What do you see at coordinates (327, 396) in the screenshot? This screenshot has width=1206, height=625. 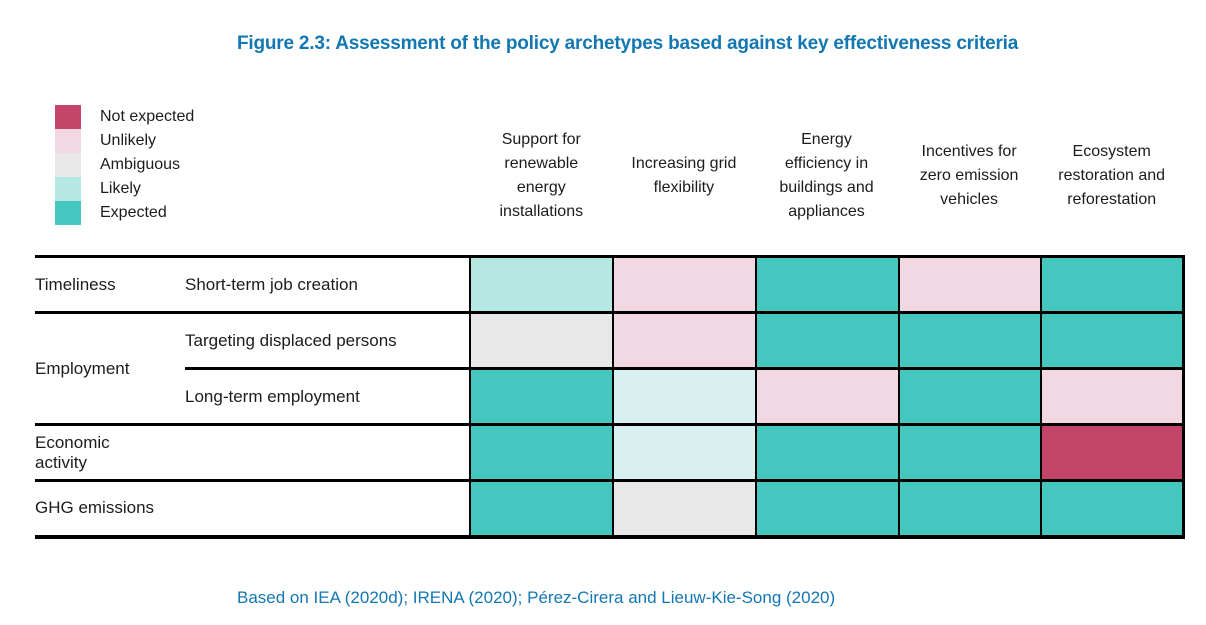 I see `sub-label: Long-term employment` at bounding box center [327, 396].